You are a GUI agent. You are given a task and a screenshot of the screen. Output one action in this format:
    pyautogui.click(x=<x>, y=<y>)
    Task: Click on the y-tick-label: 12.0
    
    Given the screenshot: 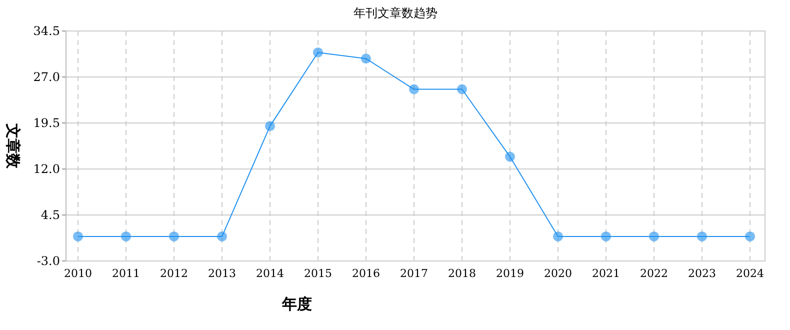 What is the action you would take?
    pyautogui.click(x=46, y=169)
    